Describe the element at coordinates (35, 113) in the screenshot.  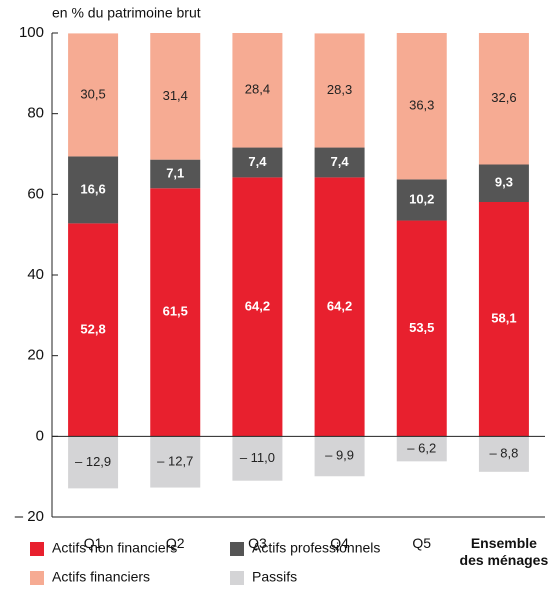
I see `y-tick-label: 80` at that location.